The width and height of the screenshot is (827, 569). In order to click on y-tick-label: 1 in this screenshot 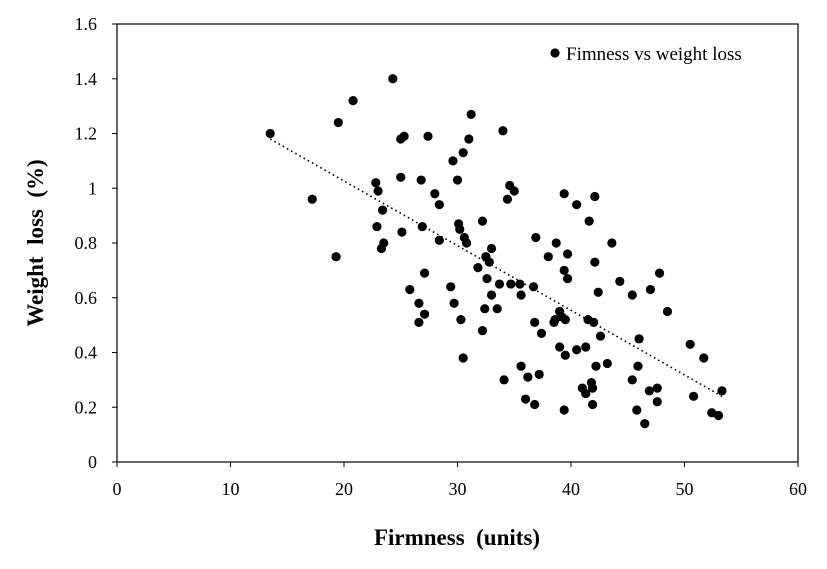, I will do `click(92, 188)`.